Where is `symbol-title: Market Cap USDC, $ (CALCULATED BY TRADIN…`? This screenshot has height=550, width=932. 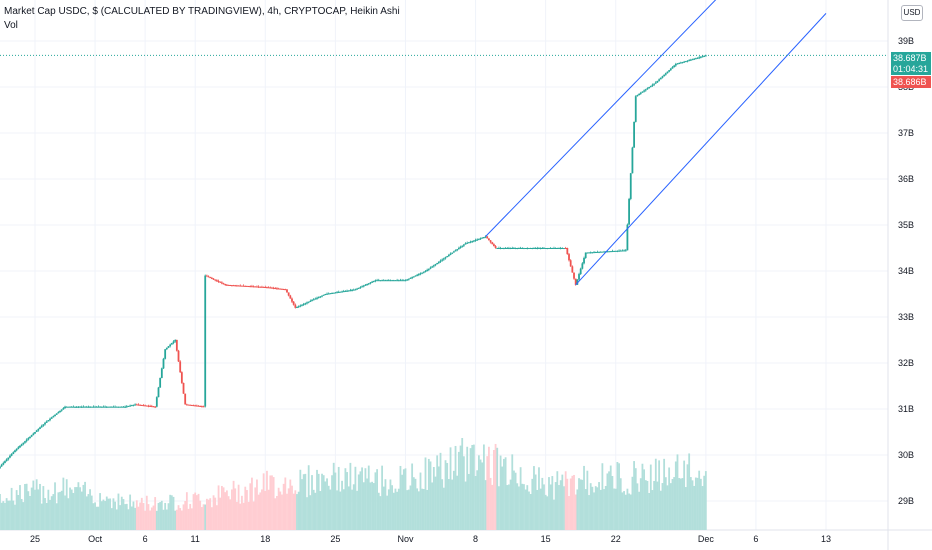
symbol-title: Market Cap USDC, $ (CALCULATED BY TRADIN… is located at coordinates (202, 11).